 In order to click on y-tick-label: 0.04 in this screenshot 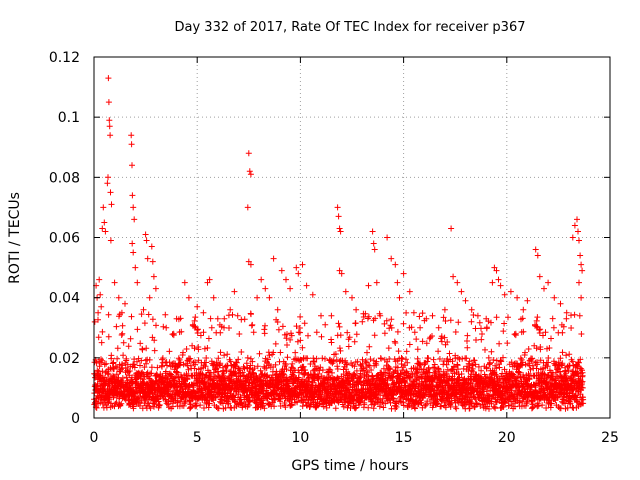, I will do `click(64, 299)`.